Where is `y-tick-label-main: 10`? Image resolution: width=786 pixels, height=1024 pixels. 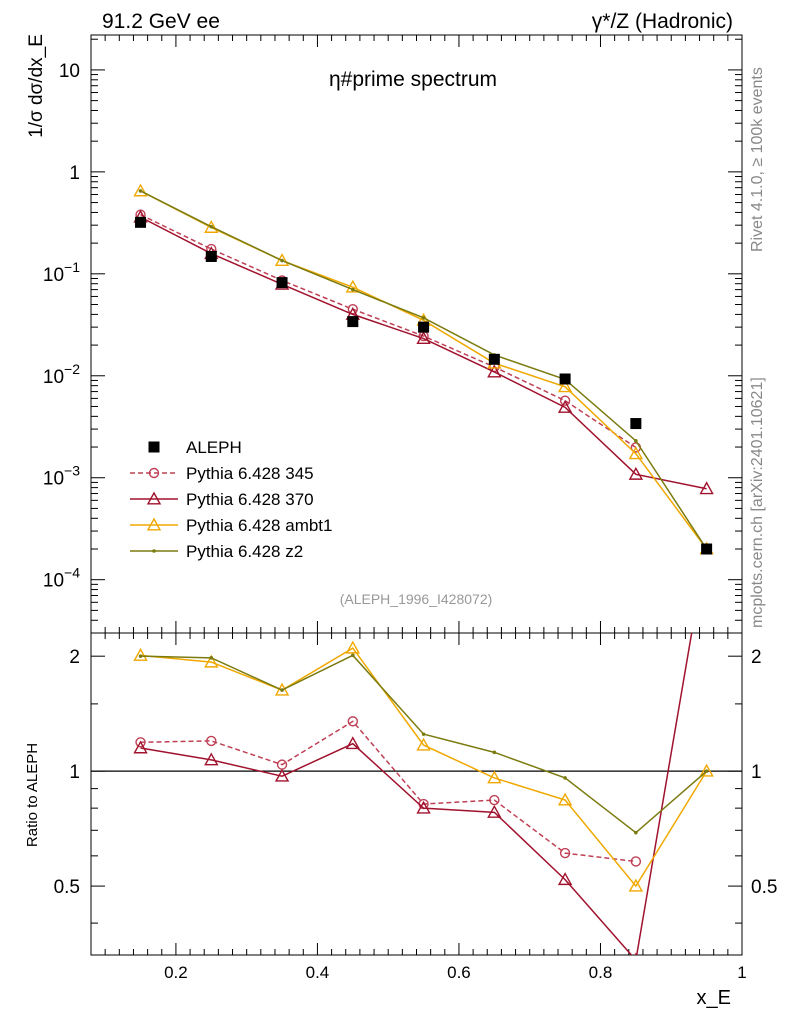
y-tick-label-main: 10 is located at coordinates (69, 71).